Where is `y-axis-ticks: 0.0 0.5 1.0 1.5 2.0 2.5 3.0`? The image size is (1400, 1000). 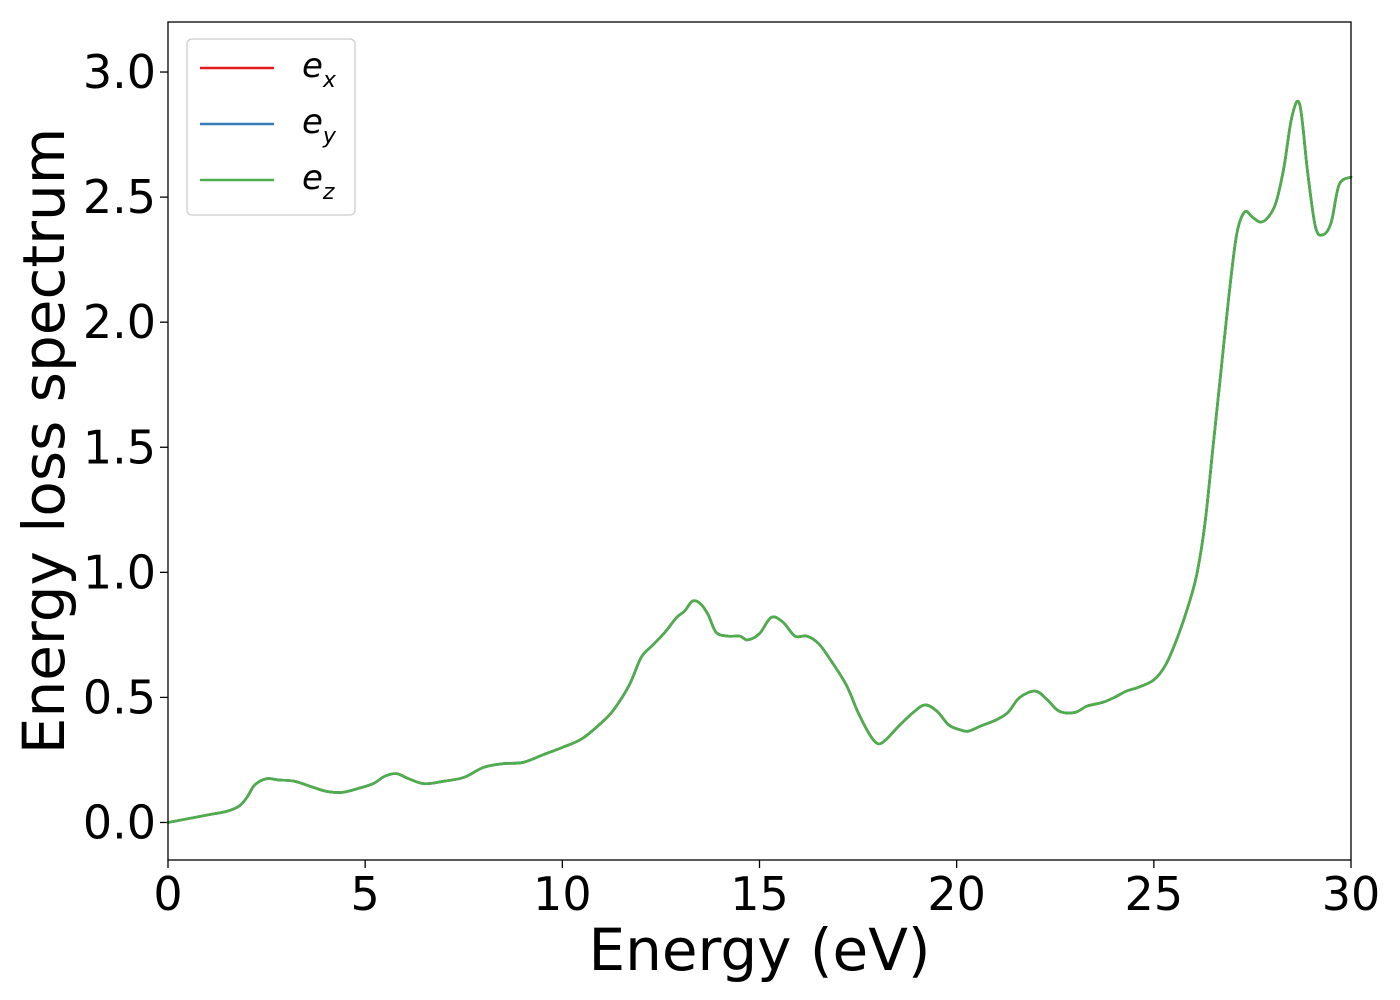
y-axis-ticks: 0.0 0.5 1.0 1.5 2.0 2.5 3.0 is located at coordinates (125, 447).